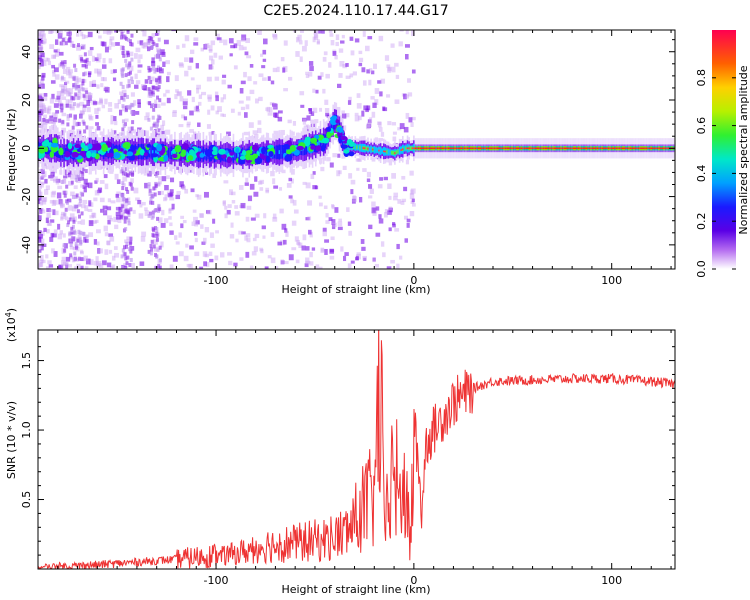 The width and height of the screenshot is (750, 600). Describe the element at coordinates (355, 11) in the screenshot. I see `figure-title: C2E5.2024.110.17.44.G17` at that location.